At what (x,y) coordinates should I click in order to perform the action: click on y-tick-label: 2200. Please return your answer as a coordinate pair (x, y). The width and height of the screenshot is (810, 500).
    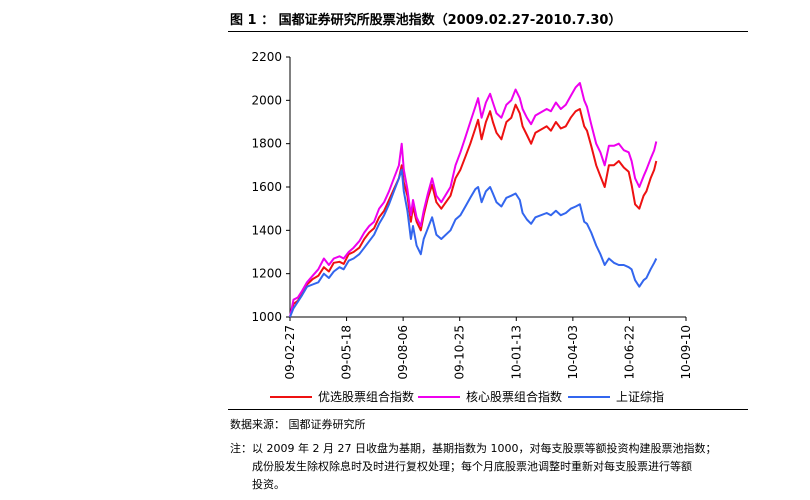
    Looking at the image, I should click on (266, 57).